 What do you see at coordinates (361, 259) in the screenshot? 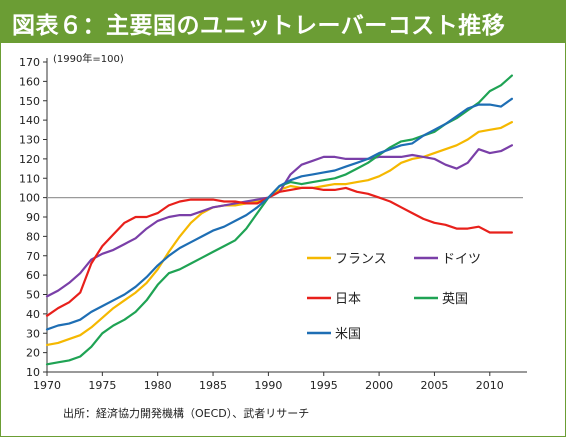
I see `legend-label: フランス` at bounding box center [361, 259].